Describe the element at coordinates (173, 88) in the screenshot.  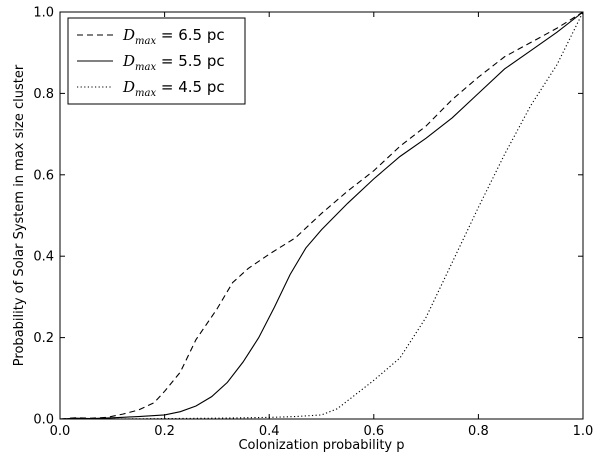
I see `legend-entry: Dmax = 4.5 pc` at that location.